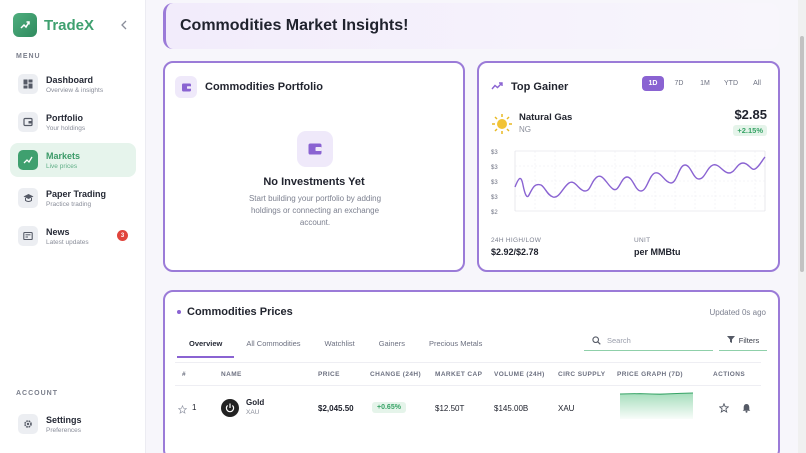 Image resolution: width=806 pixels, height=453 pixels. I want to click on tab-gainers: Gainers, so click(391, 343).